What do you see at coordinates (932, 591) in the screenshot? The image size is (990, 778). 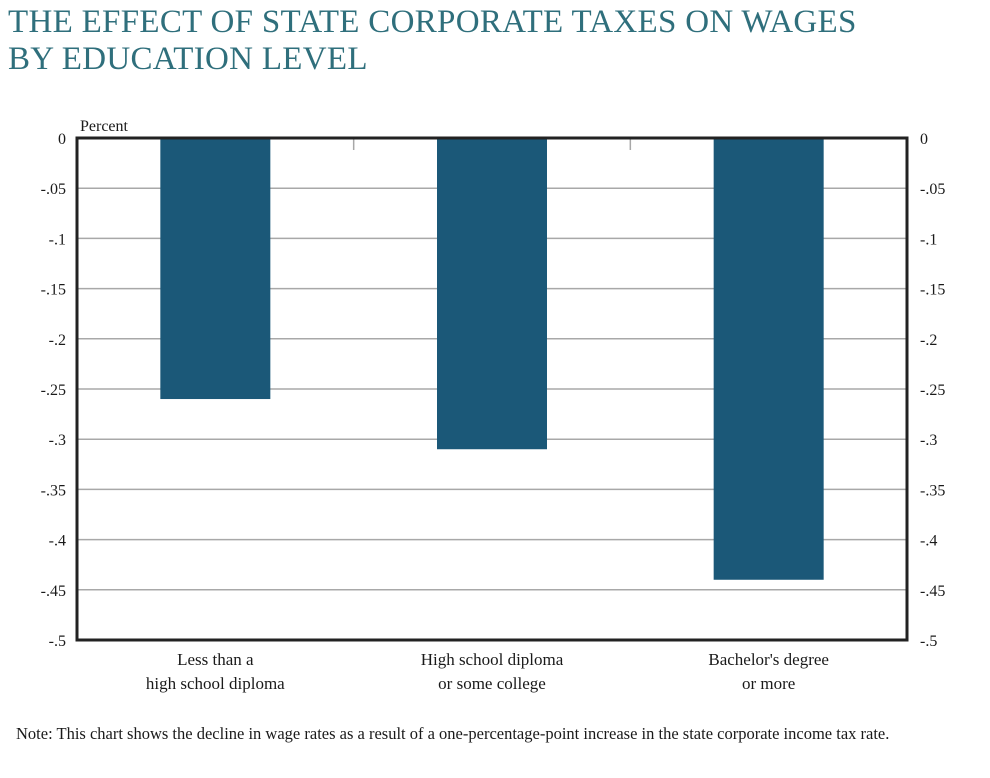 I see `y-tick-label-right: -.45` at bounding box center [932, 591].